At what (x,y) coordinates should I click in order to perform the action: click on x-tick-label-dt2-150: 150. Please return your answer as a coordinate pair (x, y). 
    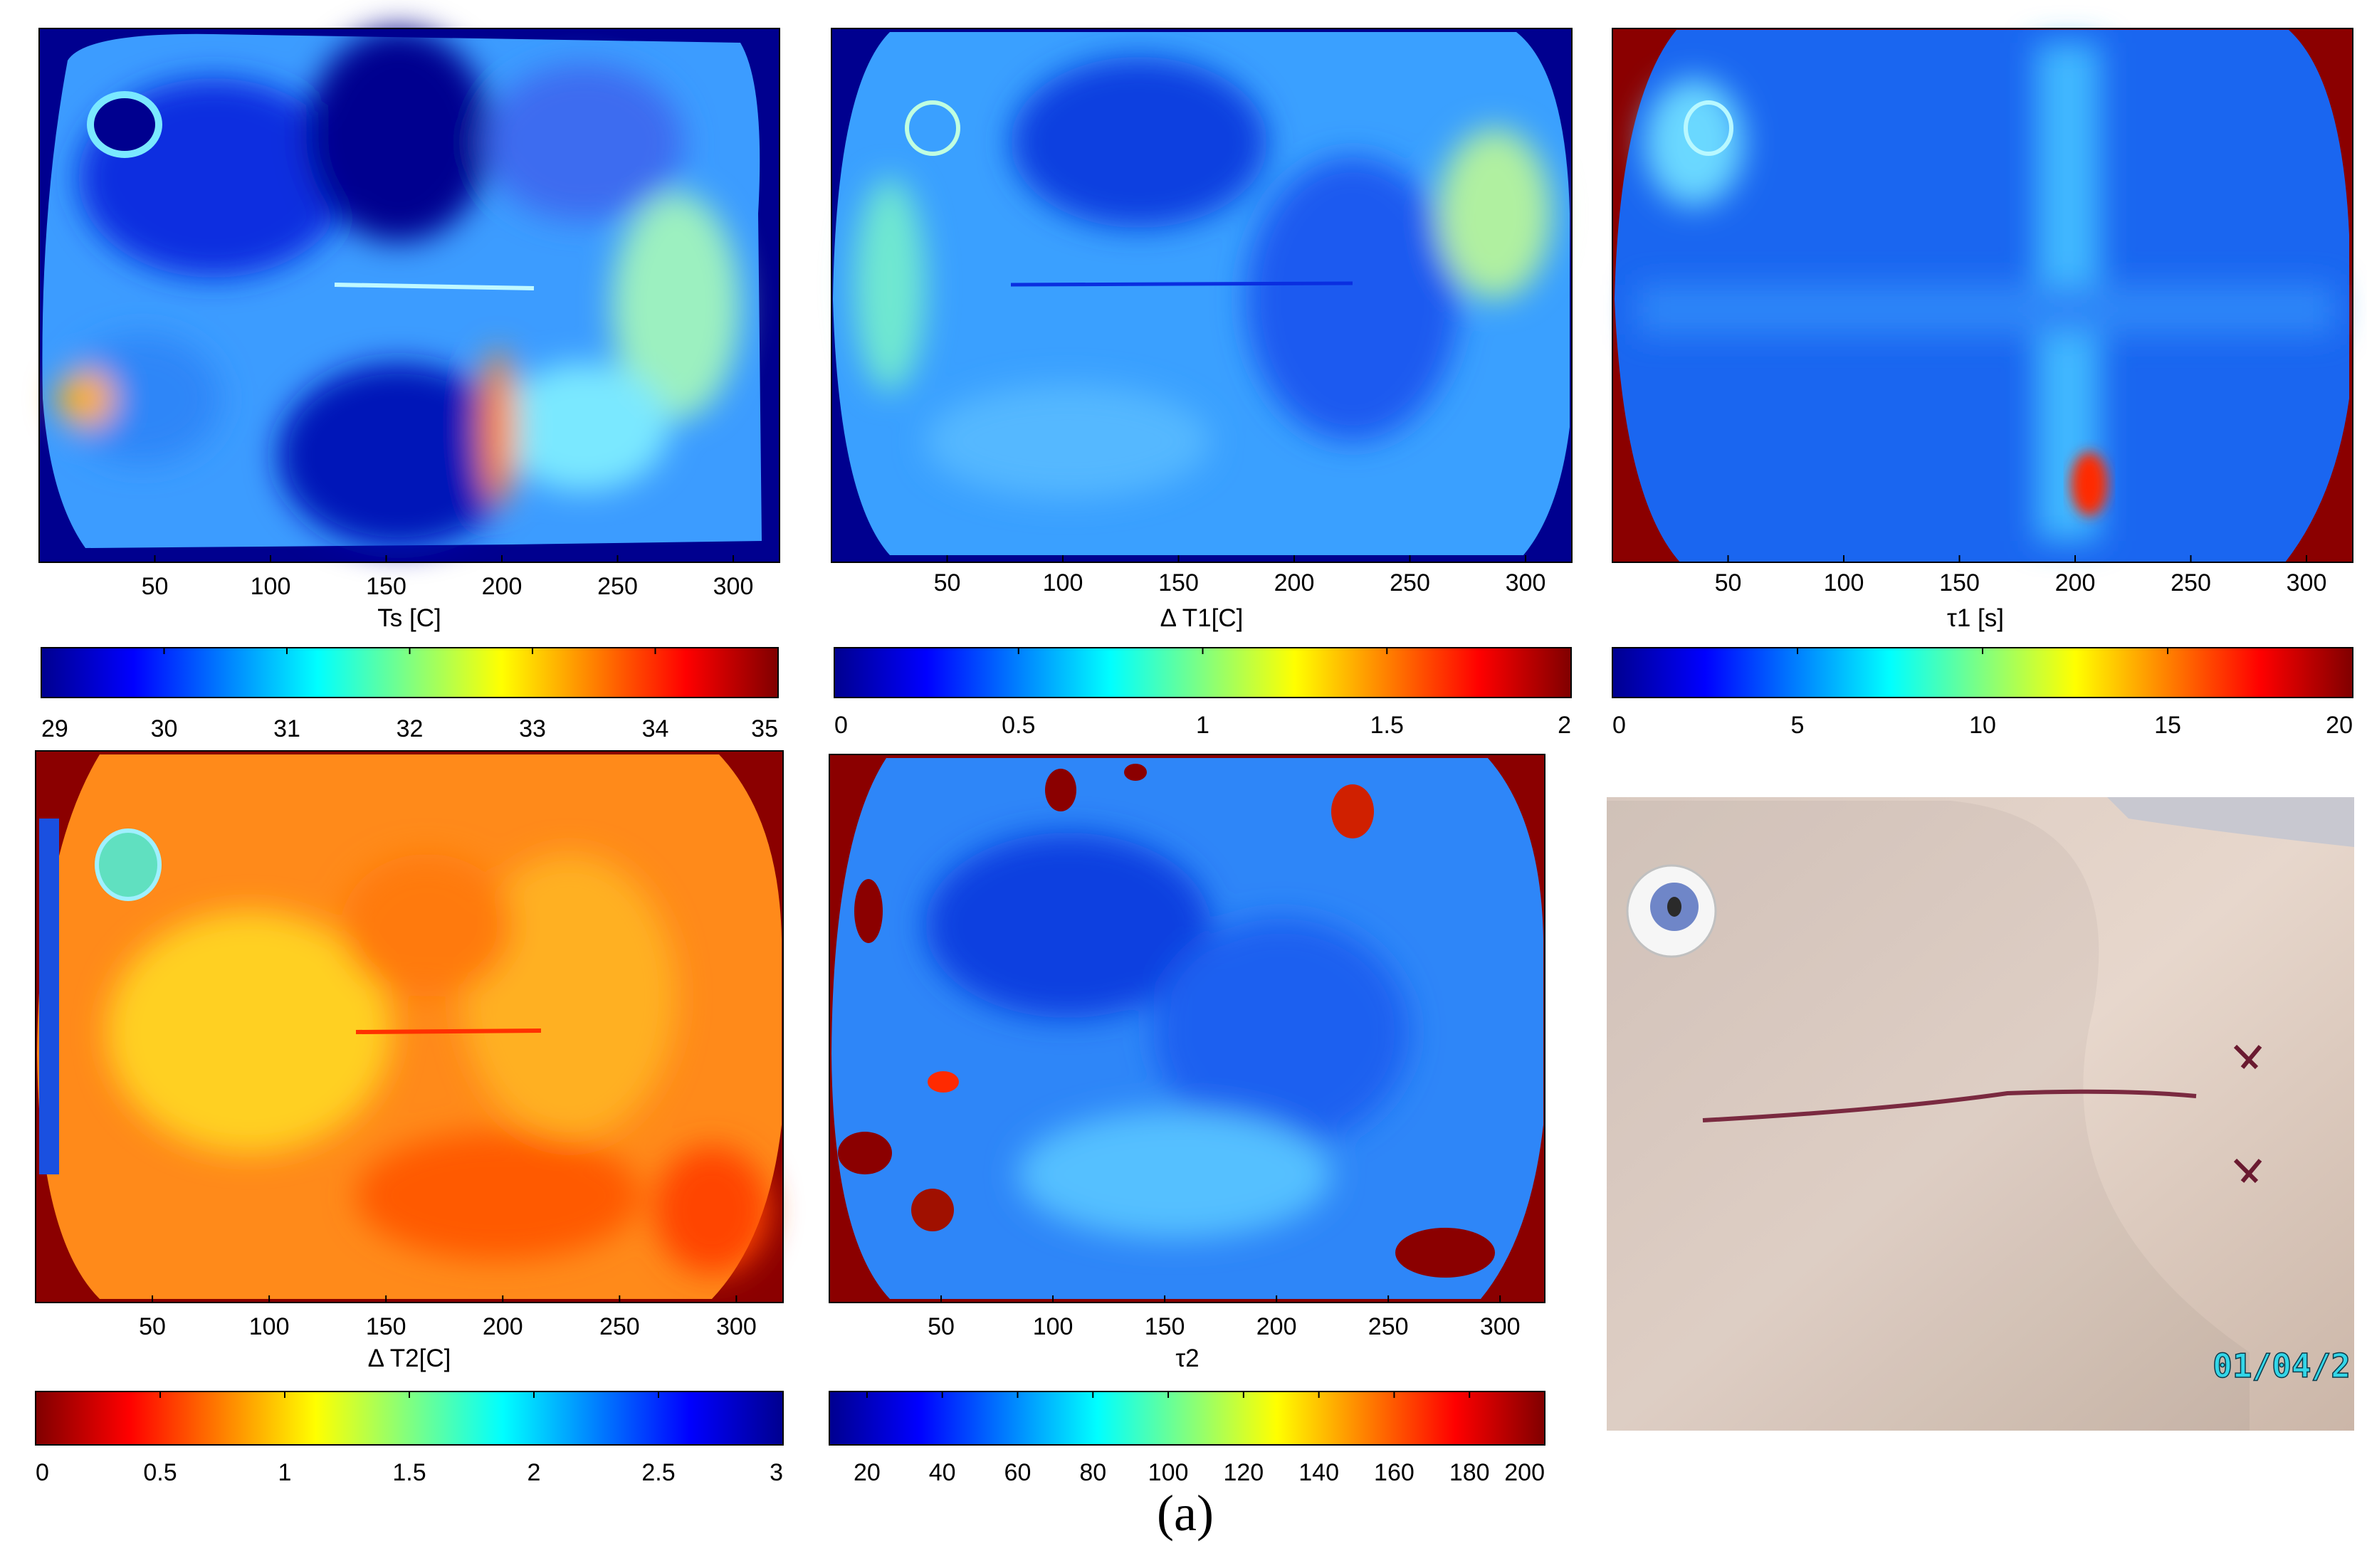
    Looking at the image, I should click on (386, 1326).